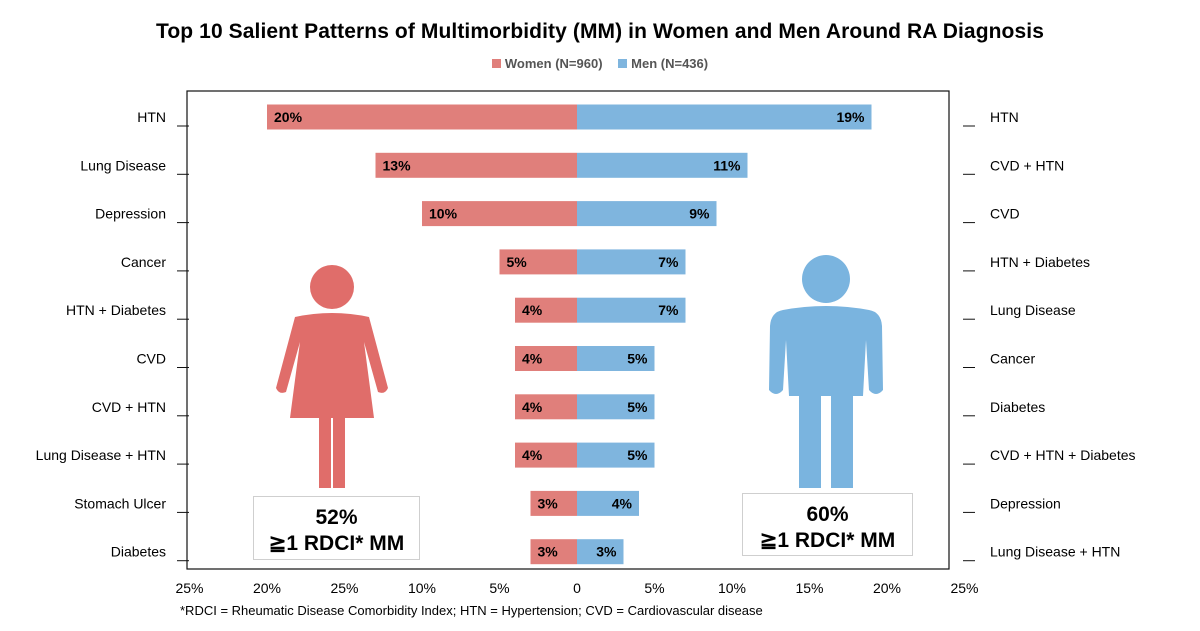  Describe the element at coordinates (827, 540) in the screenshot. I see `stat-men-label: ≧1 RDCI* MM` at that location.